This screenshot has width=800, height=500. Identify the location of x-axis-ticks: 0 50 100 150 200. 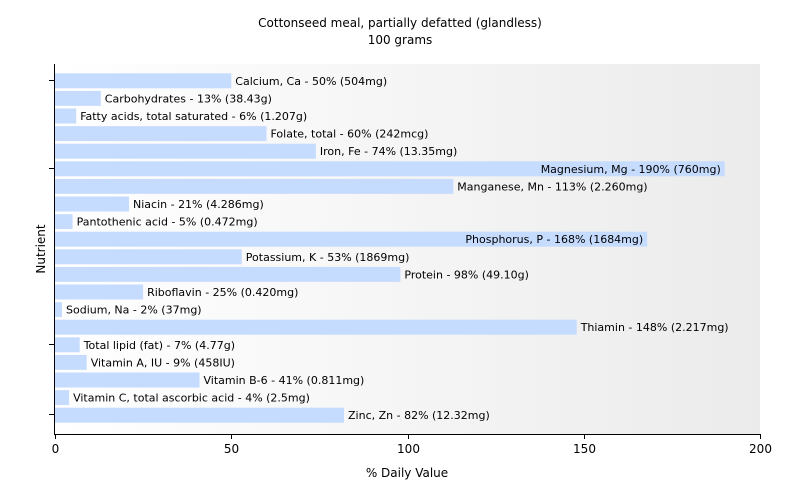
(412, 445).